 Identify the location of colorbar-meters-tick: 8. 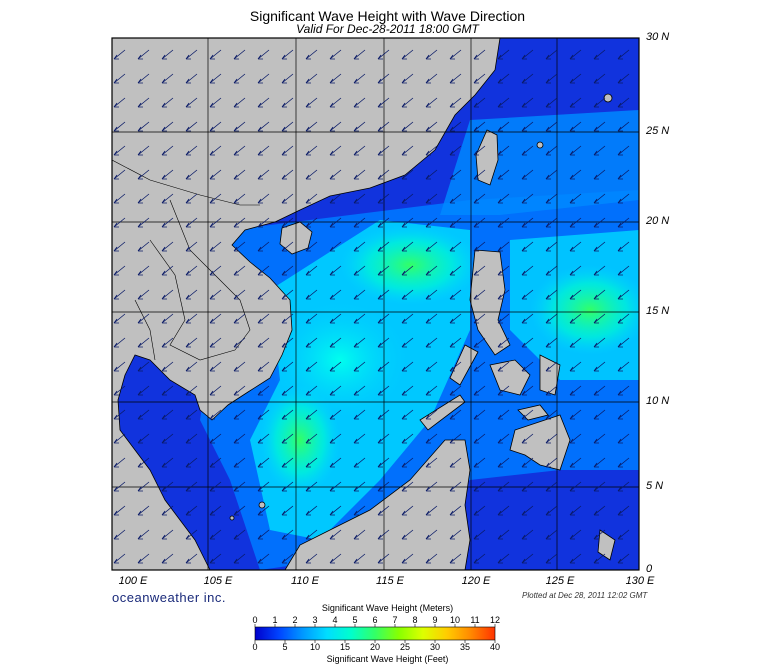
(415, 620).